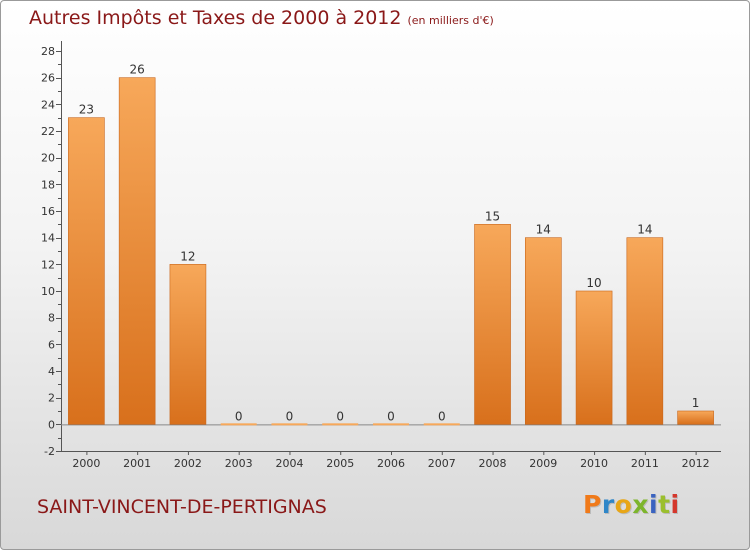  What do you see at coordinates (623, 504) in the screenshot?
I see `logo-letter: o` at bounding box center [623, 504].